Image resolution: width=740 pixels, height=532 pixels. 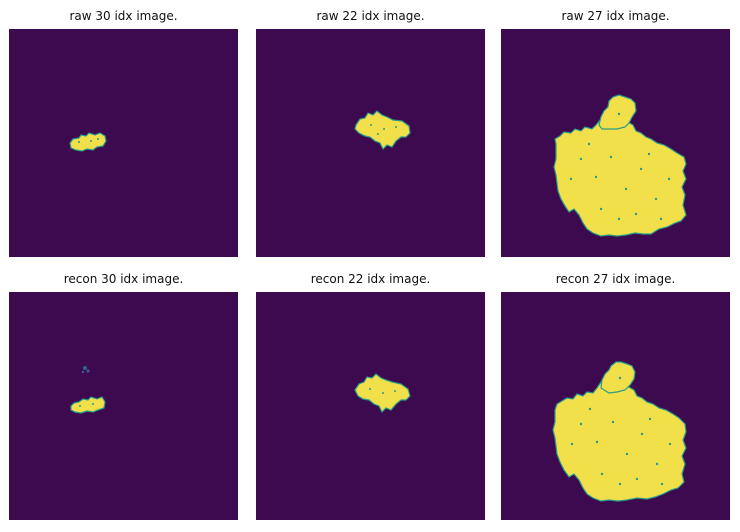 What do you see at coordinates (123, 279) in the screenshot?
I see `panel-title: recon 30 idx image.` at bounding box center [123, 279].